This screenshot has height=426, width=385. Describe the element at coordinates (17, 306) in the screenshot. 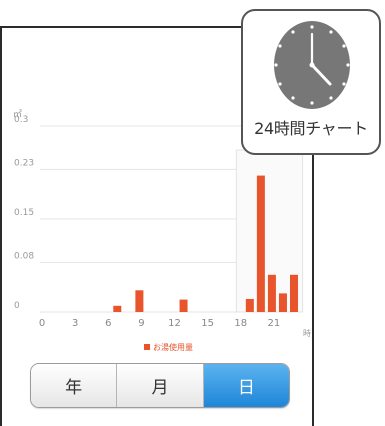

I see `y-tick-label: 0` at that location.